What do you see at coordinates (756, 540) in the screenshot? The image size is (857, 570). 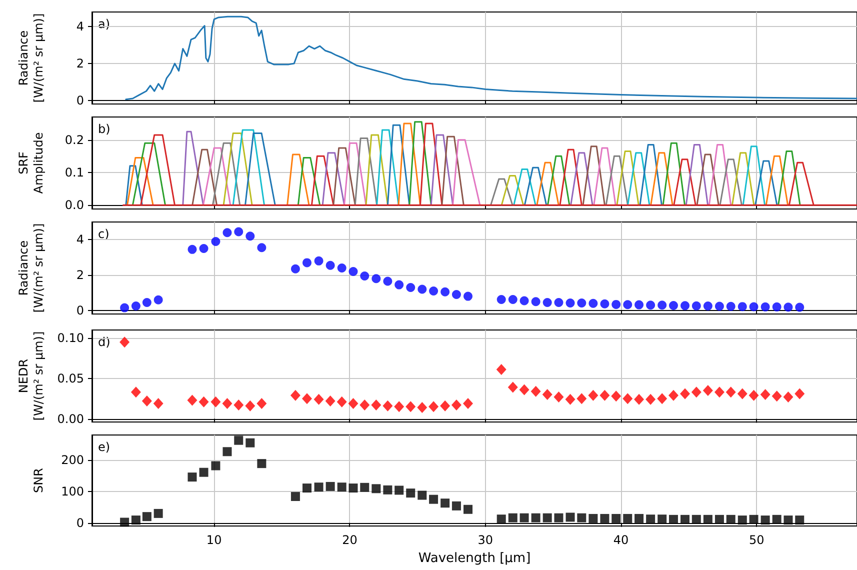 I see `x-tick-label: 50` at bounding box center [756, 540].